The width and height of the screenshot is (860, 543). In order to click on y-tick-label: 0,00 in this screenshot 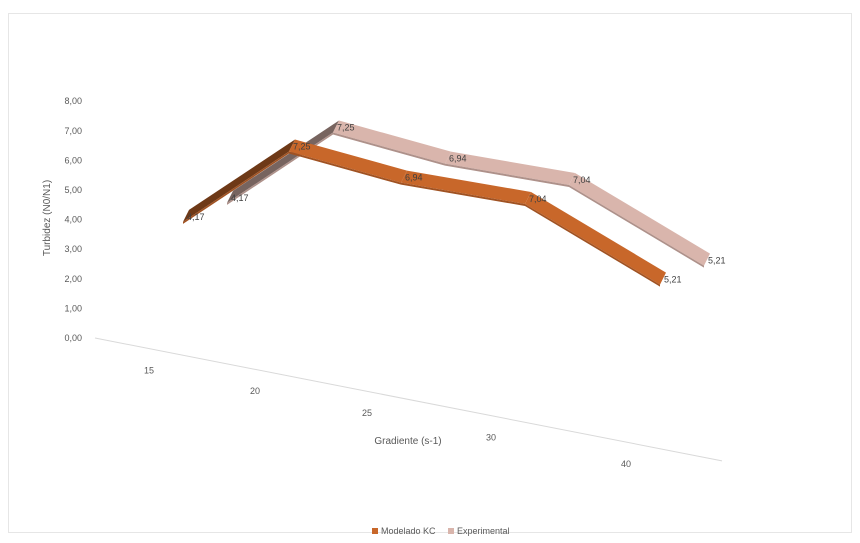, I will do `click(73, 338)`.